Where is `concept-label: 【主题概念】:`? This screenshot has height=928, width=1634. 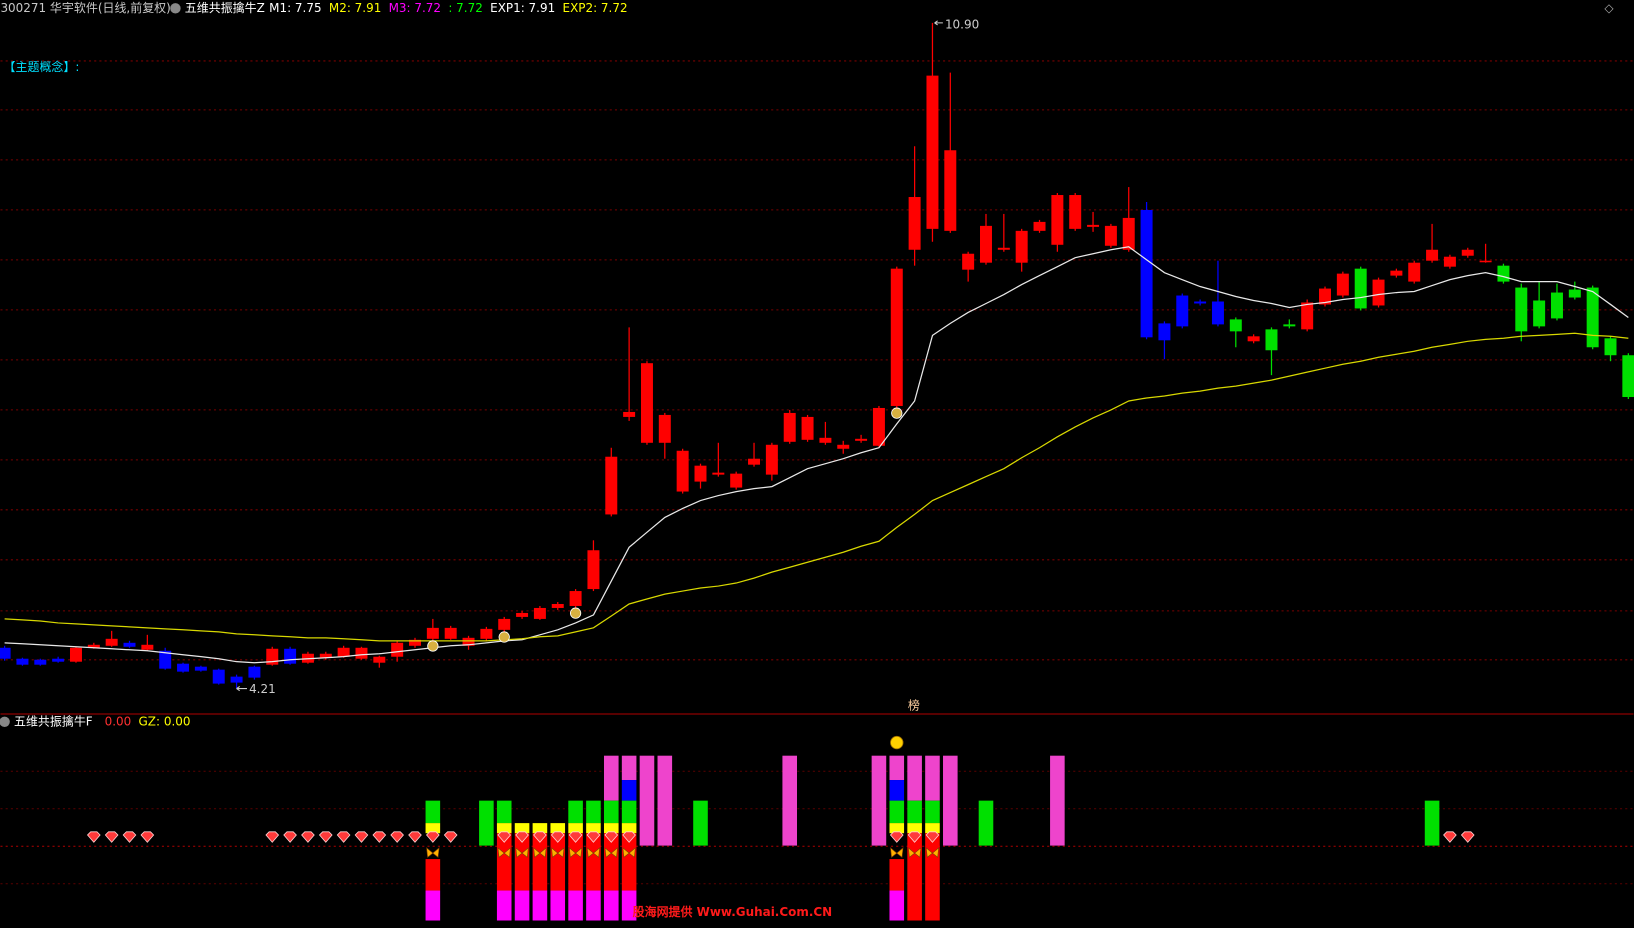
concept-label: 【主题概念】: is located at coordinates (42, 66).